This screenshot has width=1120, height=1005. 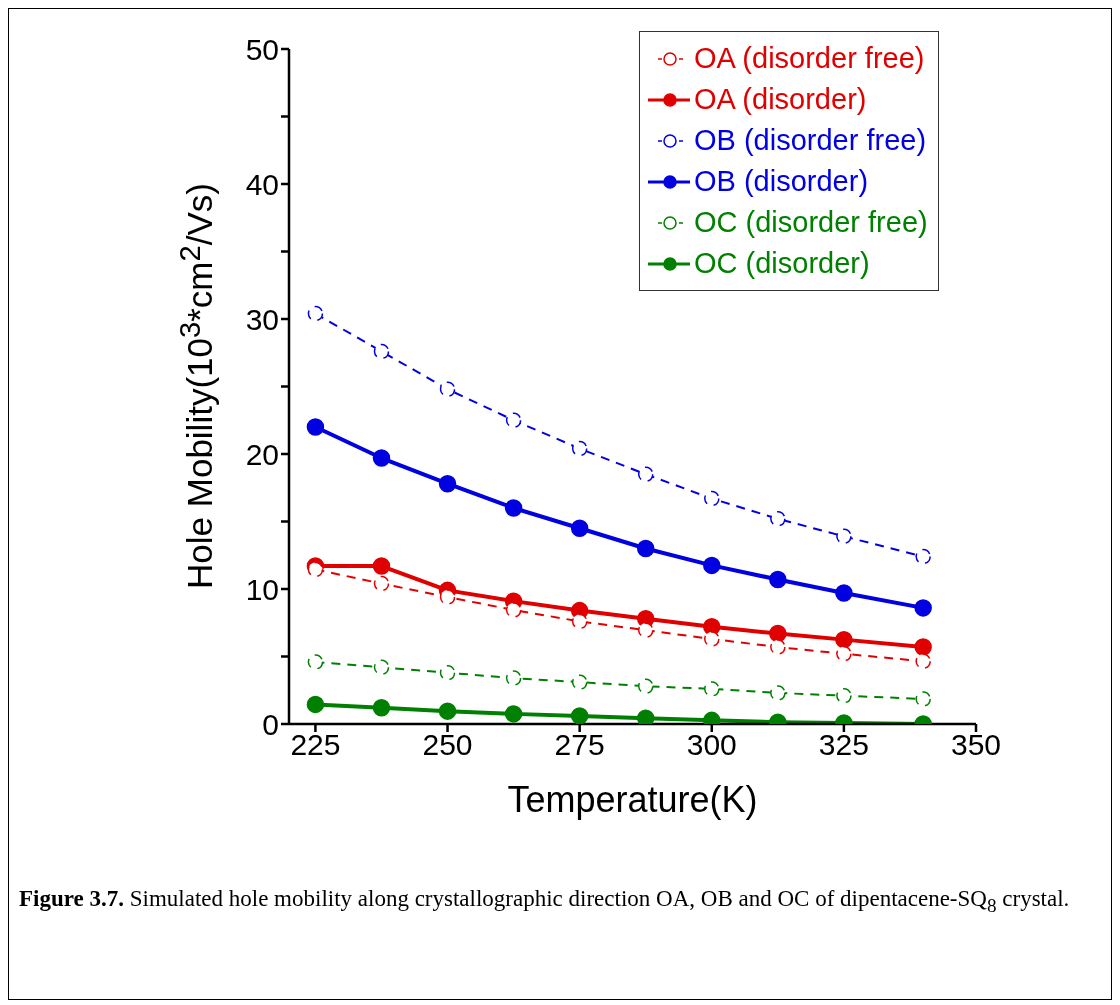 I want to click on y-tick-label: 10, so click(x=262, y=589).